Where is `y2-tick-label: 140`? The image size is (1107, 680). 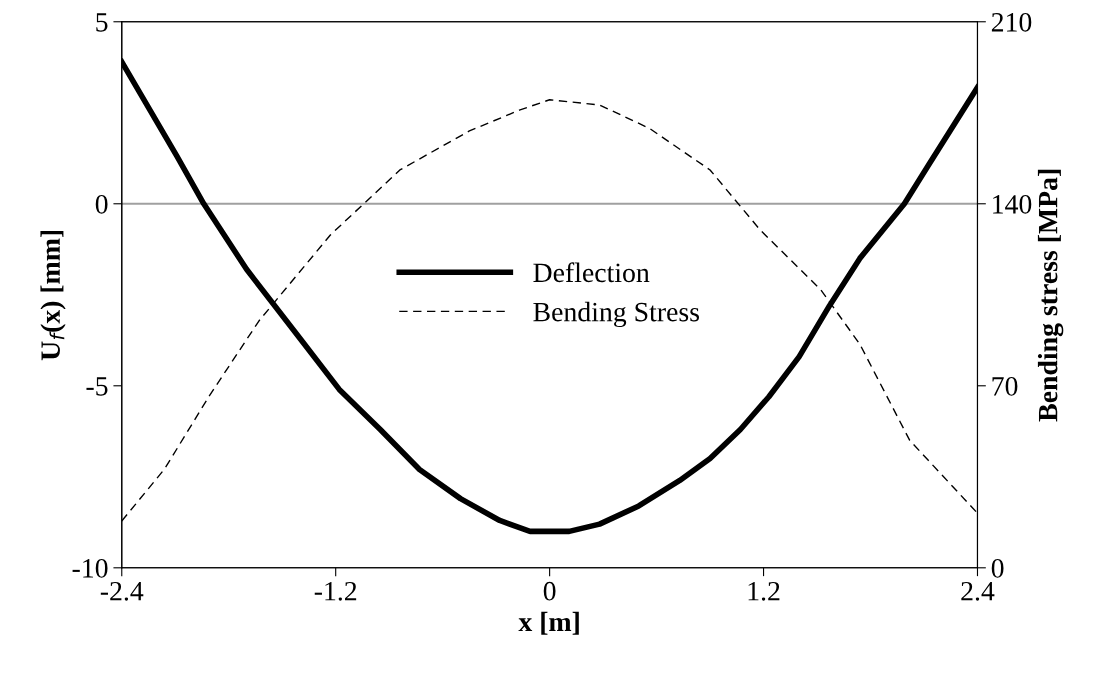
y2-tick-label: 140 is located at coordinates (1012, 204).